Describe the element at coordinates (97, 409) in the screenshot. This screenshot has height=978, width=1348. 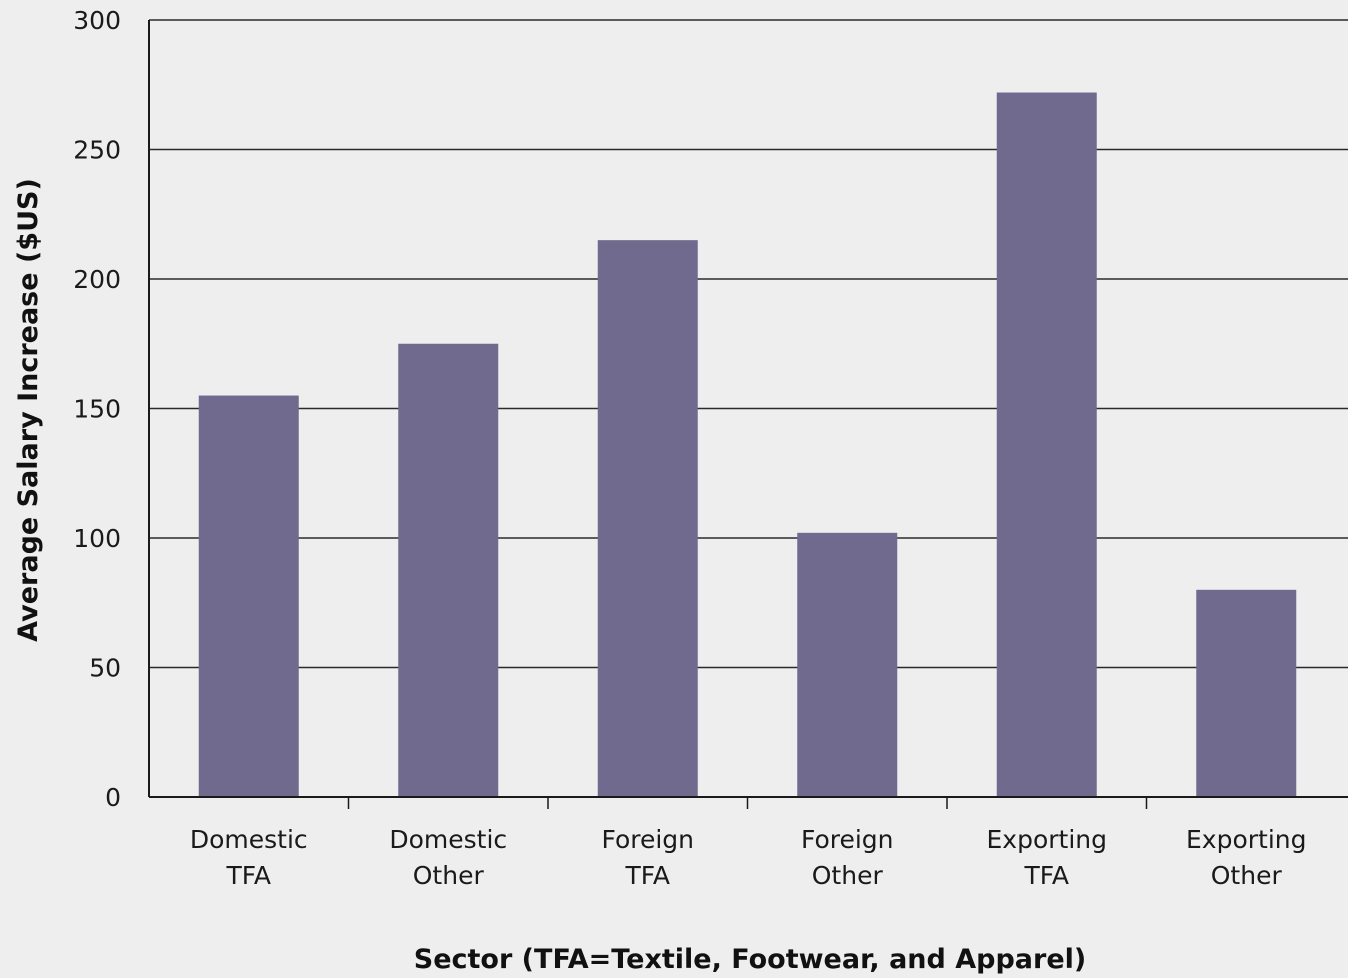
I see `y-tick-label: 150` at that location.